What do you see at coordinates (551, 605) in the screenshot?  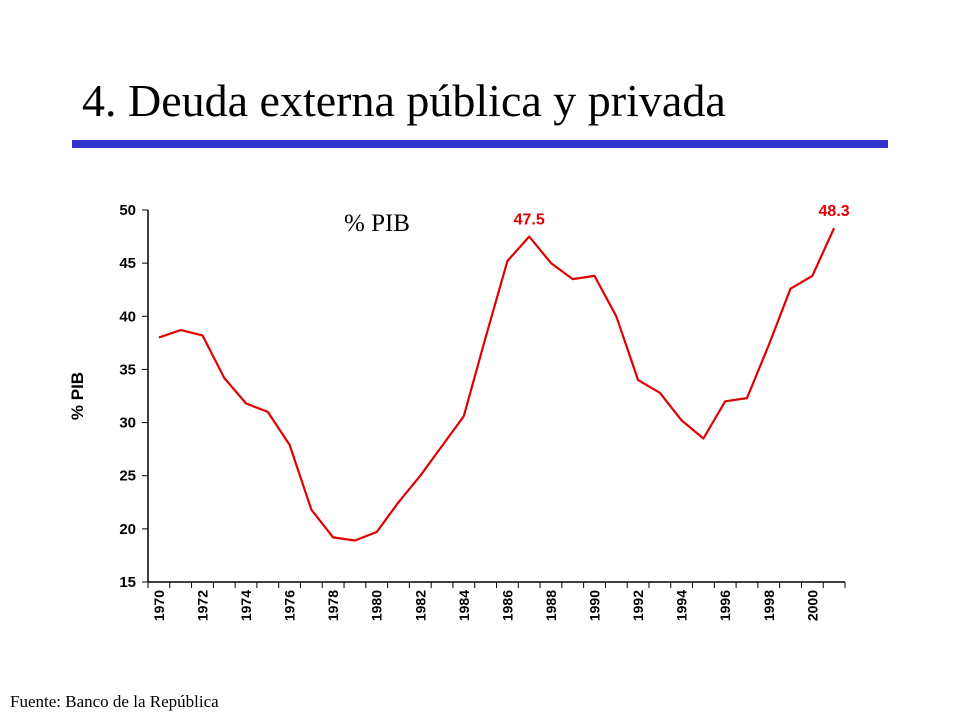 I see `x-tick-label: 1988` at bounding box center [551, 605].